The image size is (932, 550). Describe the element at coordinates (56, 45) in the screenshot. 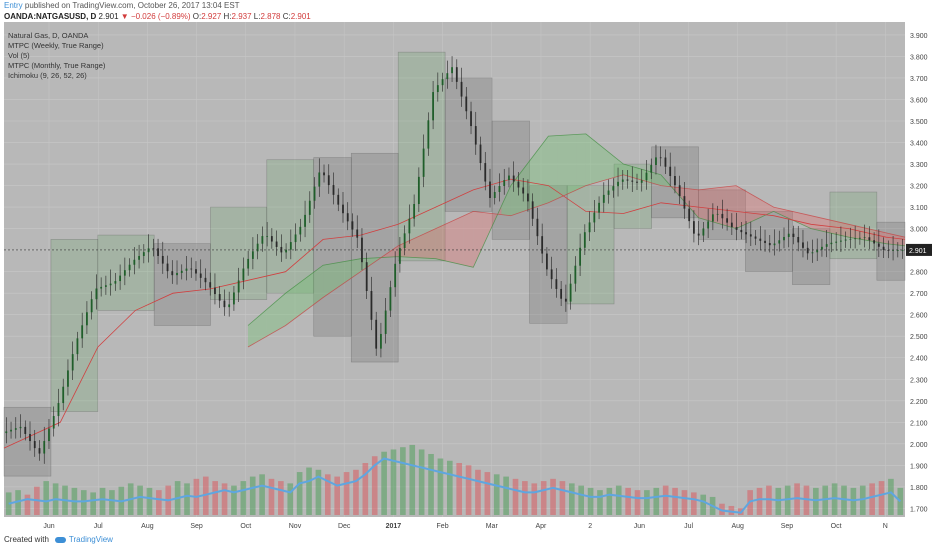

I see `legend-weekly-mtpc: MTPC (Weekly, True Range)` at that location.